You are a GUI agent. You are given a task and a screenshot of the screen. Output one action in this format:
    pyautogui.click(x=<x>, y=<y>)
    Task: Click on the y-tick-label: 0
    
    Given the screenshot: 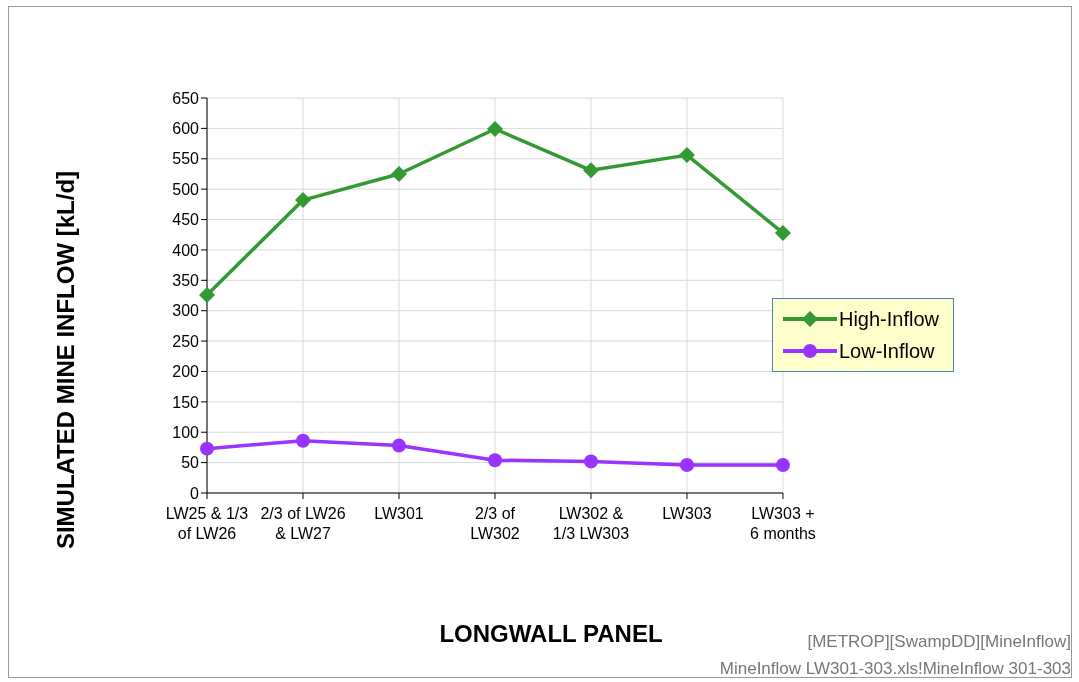 What is the action you would take?
    pyautogui.click(x=195, y=493)
    